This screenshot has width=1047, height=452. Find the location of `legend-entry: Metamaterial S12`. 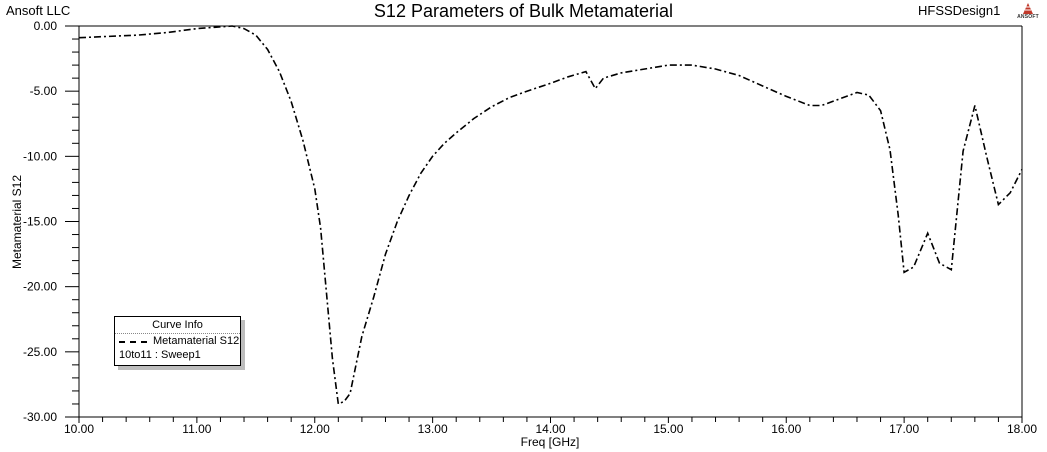

legend-entry: Metamaterial S12 is located at coordinates (177, 341).